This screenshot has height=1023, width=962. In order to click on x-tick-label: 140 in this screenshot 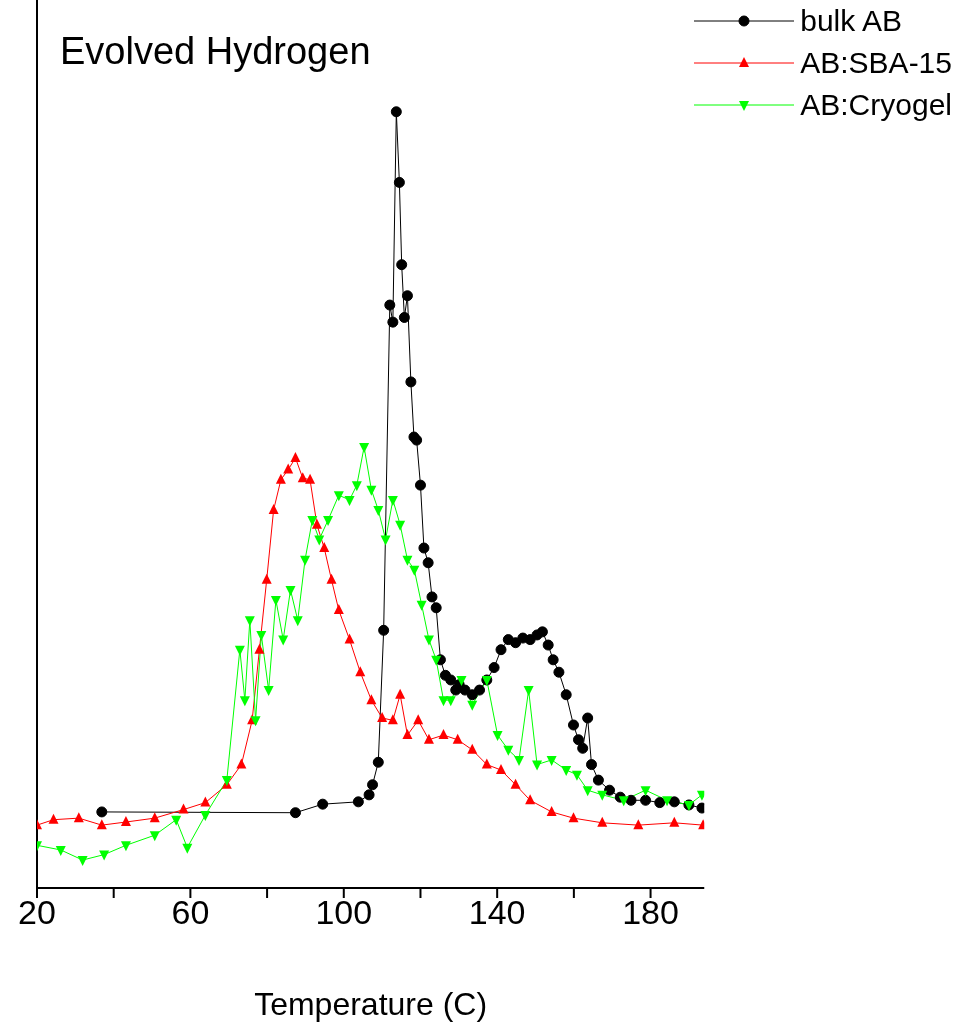, I will do `click(497, 912)`.